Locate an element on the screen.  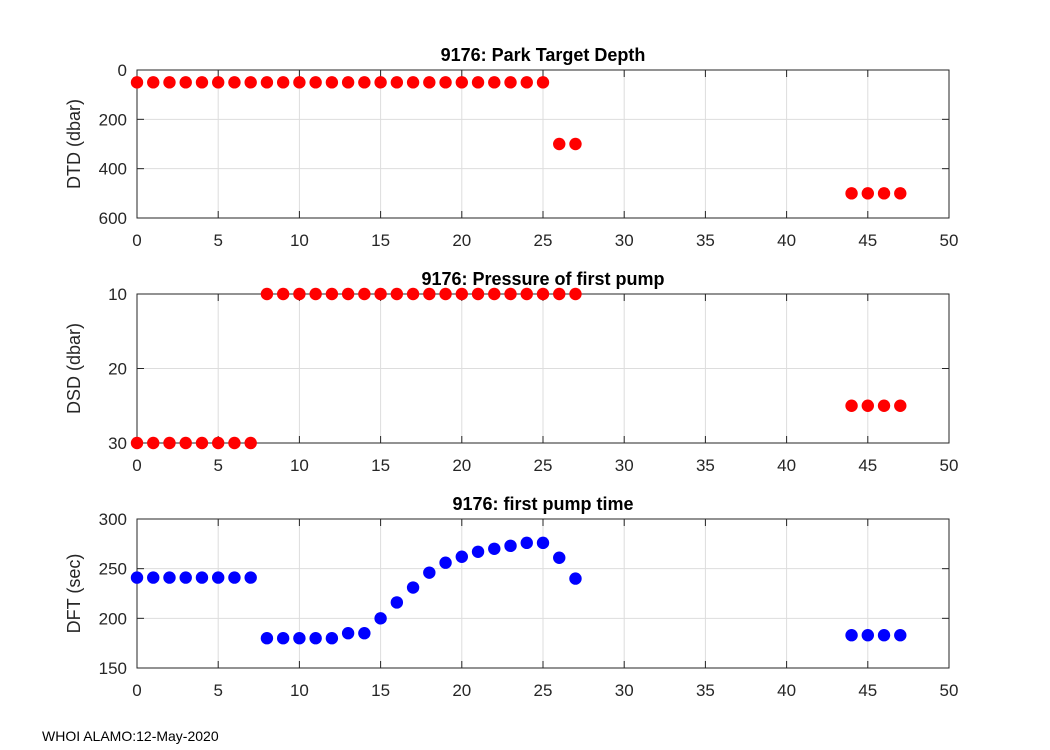
y-tick-label: 10 is located at coordinates (117, 294).